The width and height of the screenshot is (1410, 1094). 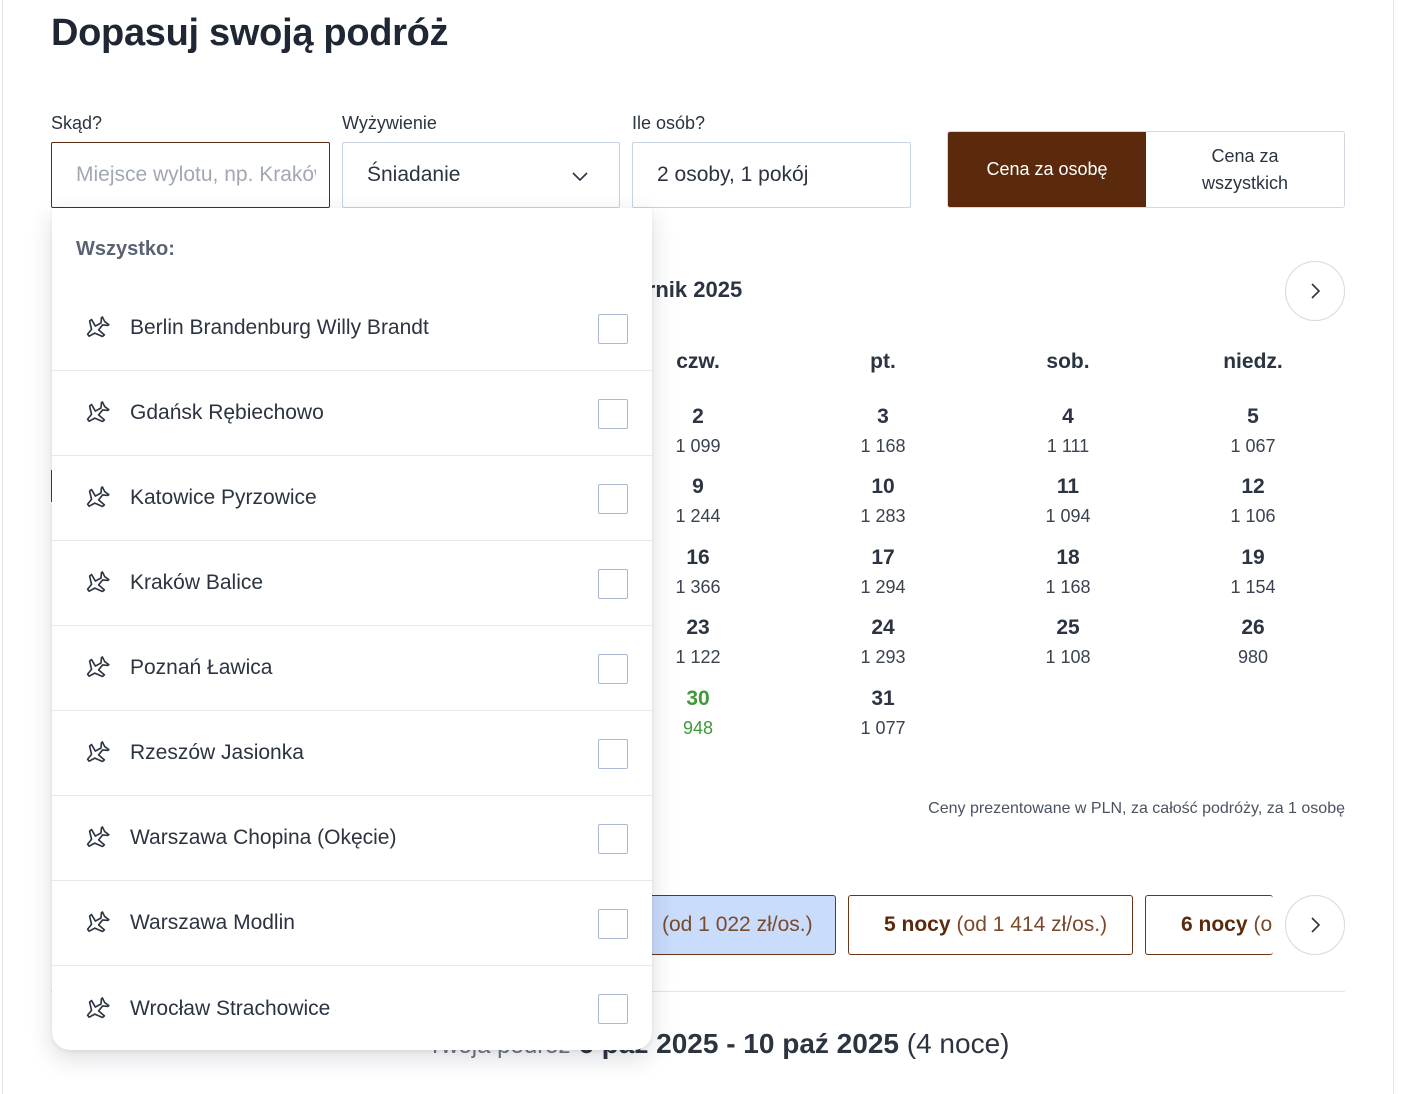 I want to click on calendar-day: 3 1 168, so click(x=883, y=431).